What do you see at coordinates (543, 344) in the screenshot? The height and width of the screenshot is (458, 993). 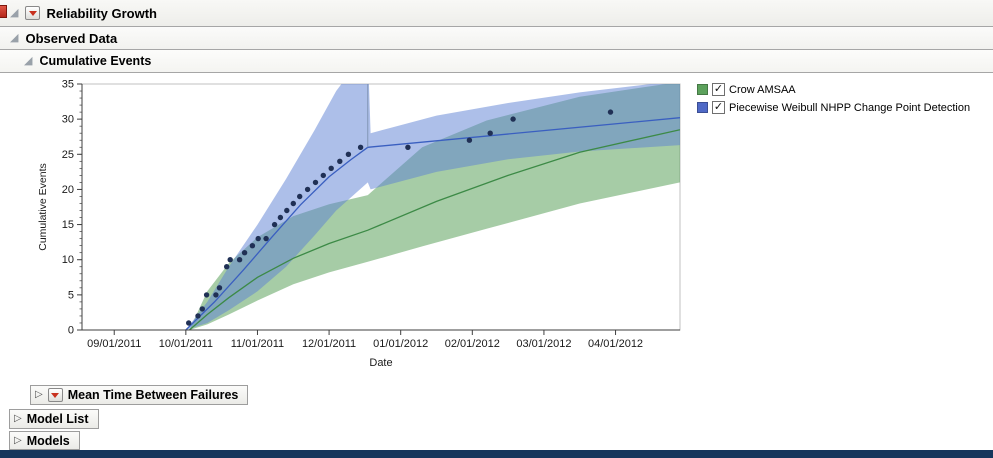 I see `x-tick-label: 03/01/2012` at bounding box center [543, 344].